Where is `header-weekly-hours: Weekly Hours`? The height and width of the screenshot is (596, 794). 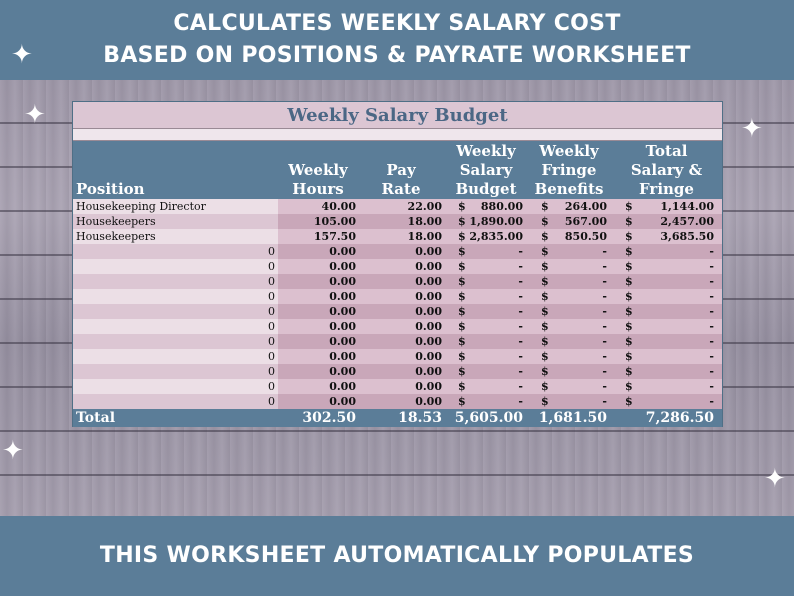 header-weekly-hours: Weekly Hours is located at coordinates (318, 179).